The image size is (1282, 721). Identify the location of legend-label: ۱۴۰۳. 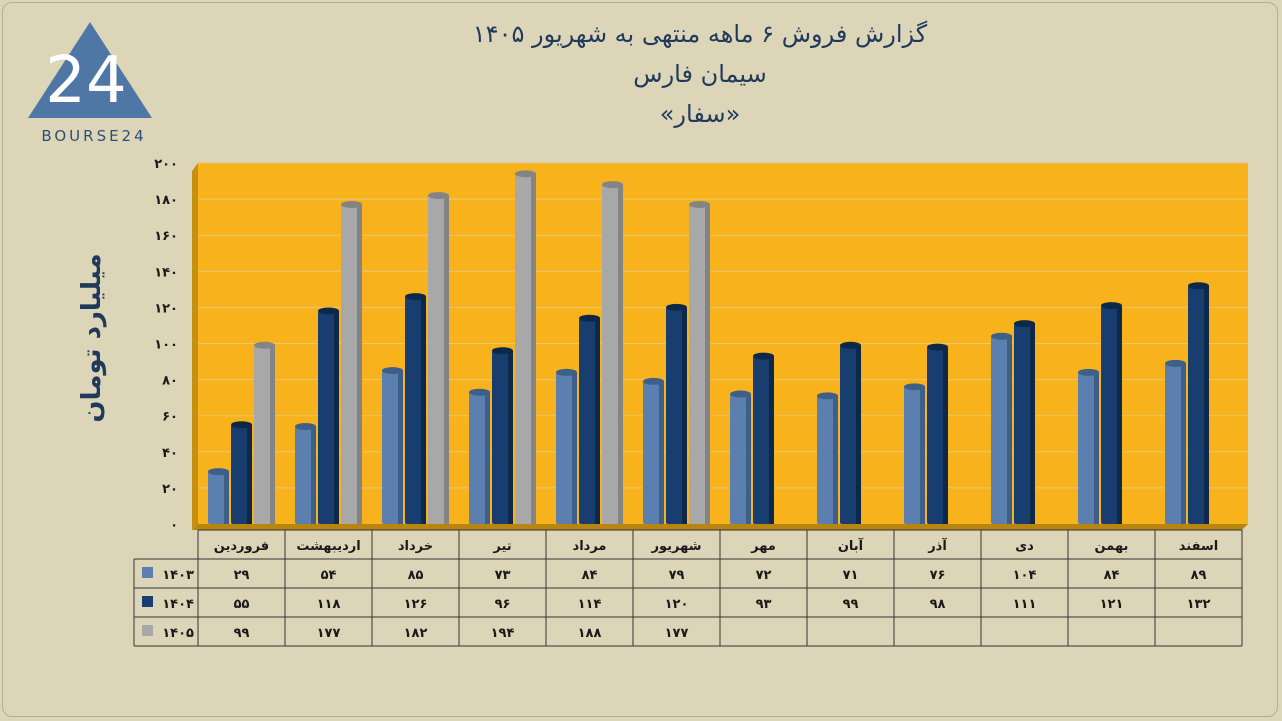
(178, 575).